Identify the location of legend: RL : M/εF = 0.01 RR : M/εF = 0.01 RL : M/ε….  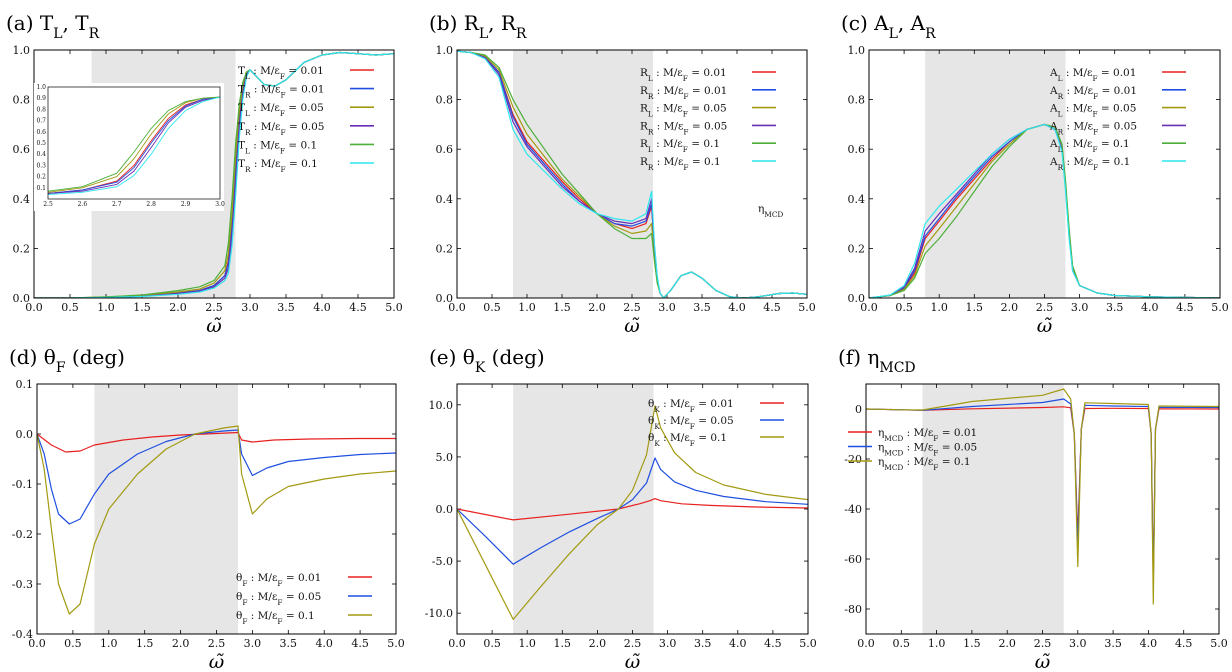
(708, 119).